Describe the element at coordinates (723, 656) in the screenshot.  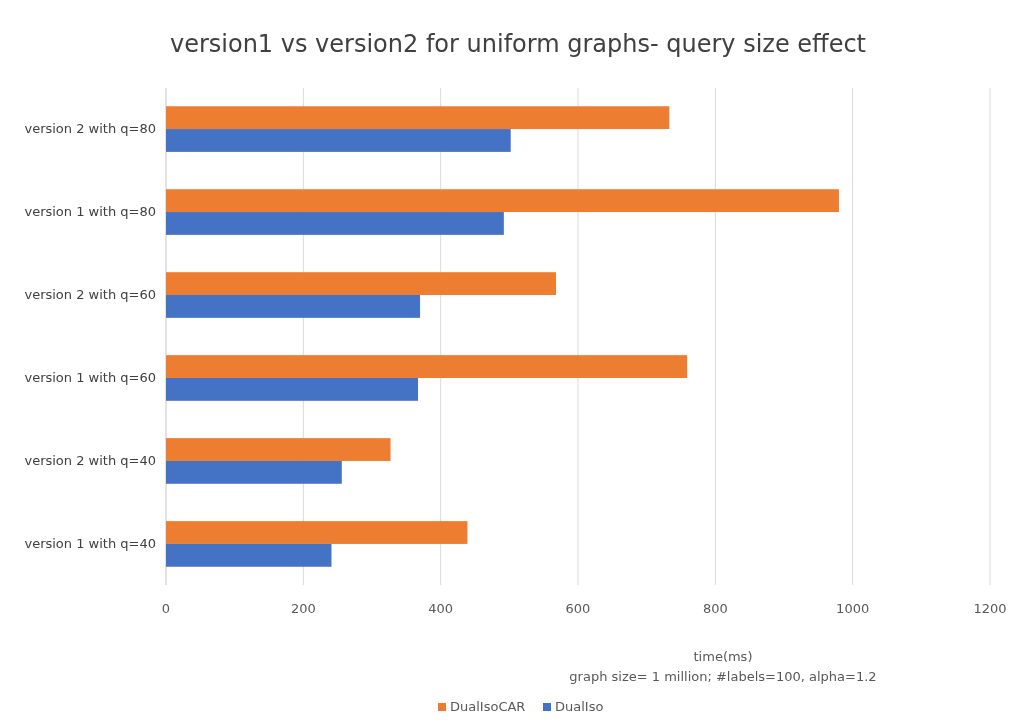
I see `x-axis-title: time(ms)` at that location.